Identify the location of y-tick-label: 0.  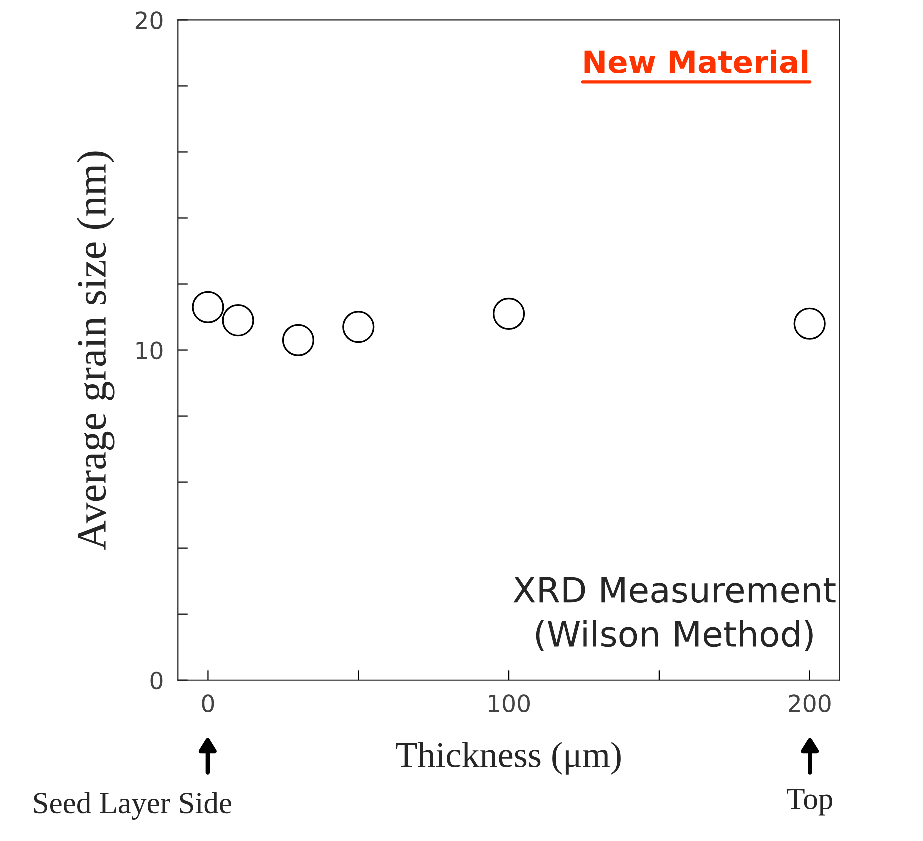
(156, 681).